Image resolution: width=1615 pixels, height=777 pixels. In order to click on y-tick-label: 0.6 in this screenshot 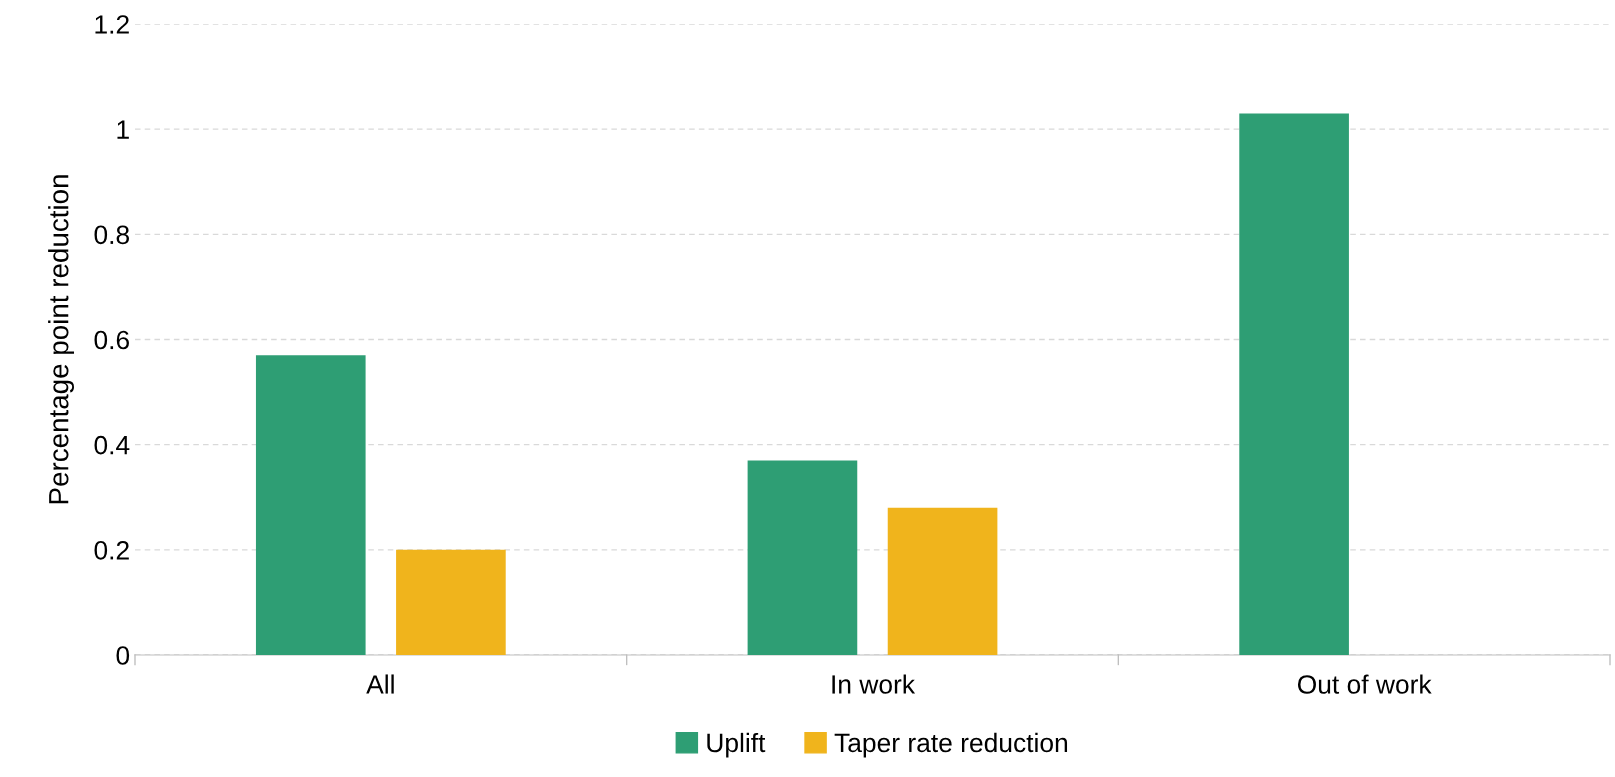, I will do `click(111, 340)`.